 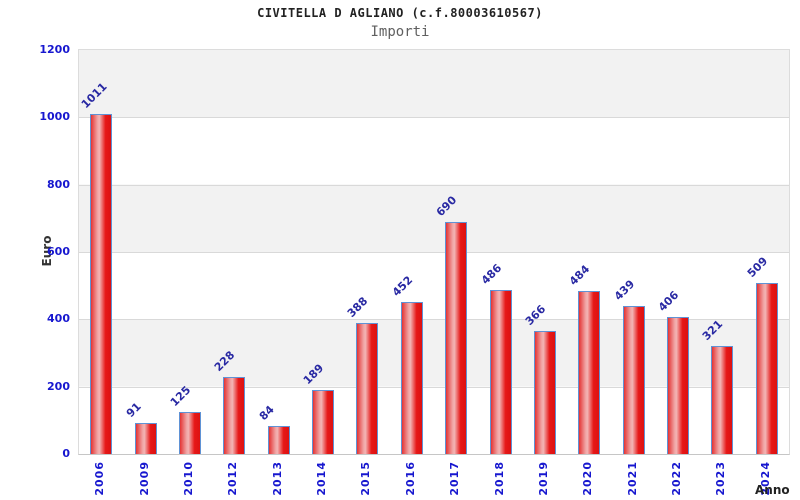 I want to click on bar-value-label: 125, so click(x=180, y=396).